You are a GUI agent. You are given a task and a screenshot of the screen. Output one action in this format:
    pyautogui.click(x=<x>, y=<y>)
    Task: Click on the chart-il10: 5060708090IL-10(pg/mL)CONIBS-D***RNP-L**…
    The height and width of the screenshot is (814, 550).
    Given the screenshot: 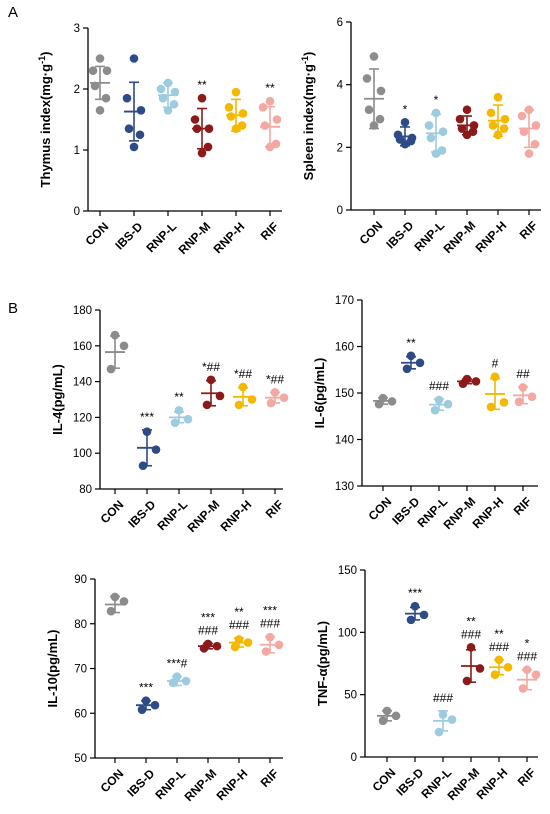 What is the action you would take?
    pyautogui.click(x=164, y=689)
    